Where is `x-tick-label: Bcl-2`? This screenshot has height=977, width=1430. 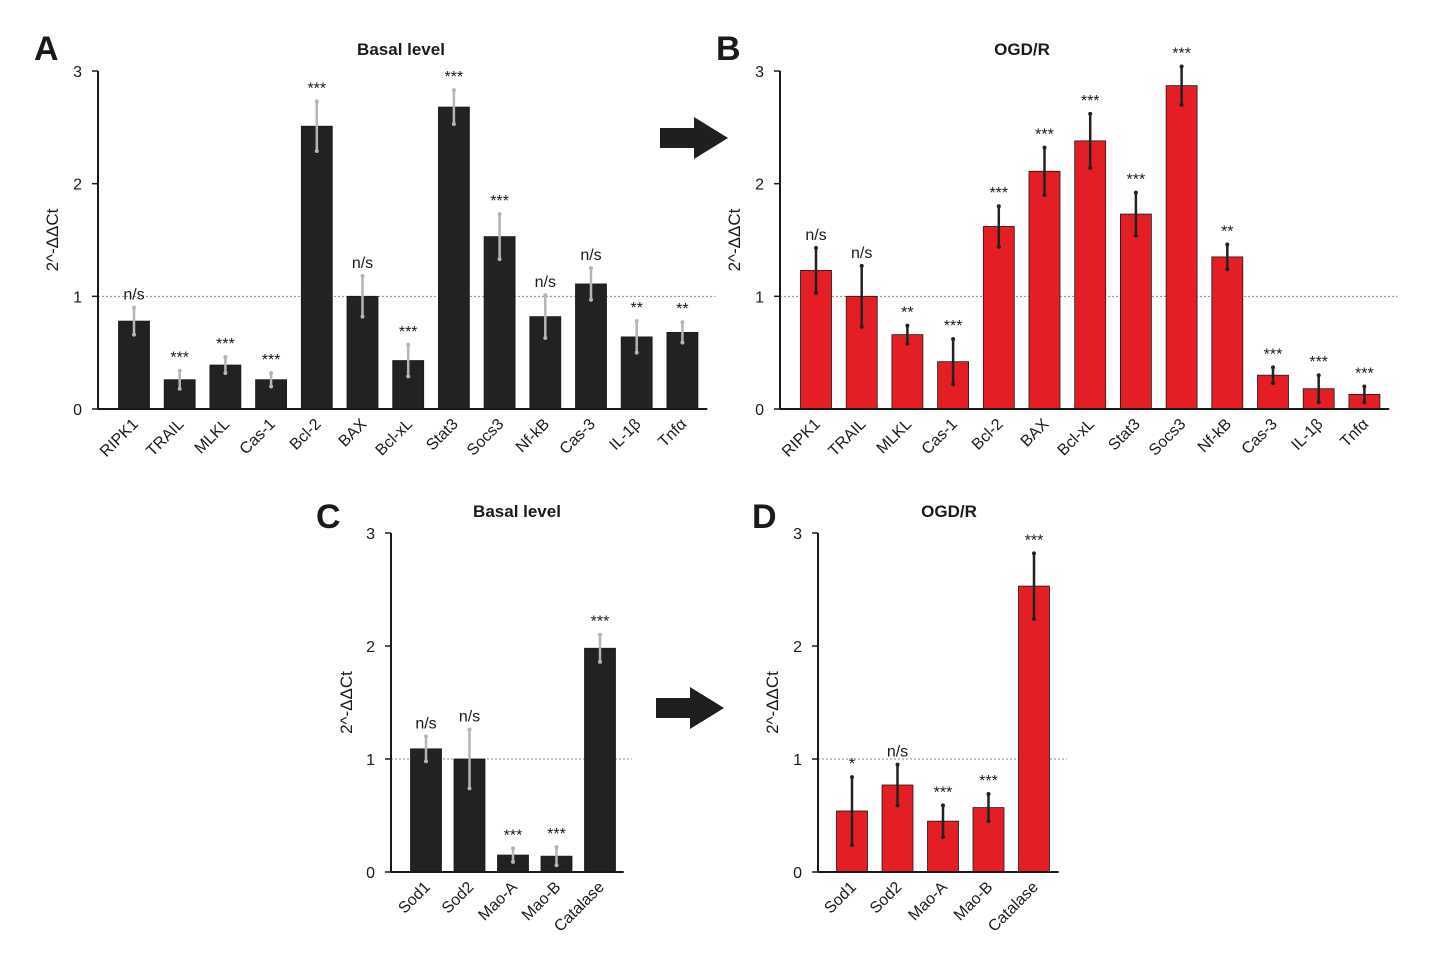
x-tick-label: Bcl-2 is located at coordinates (306, 435).